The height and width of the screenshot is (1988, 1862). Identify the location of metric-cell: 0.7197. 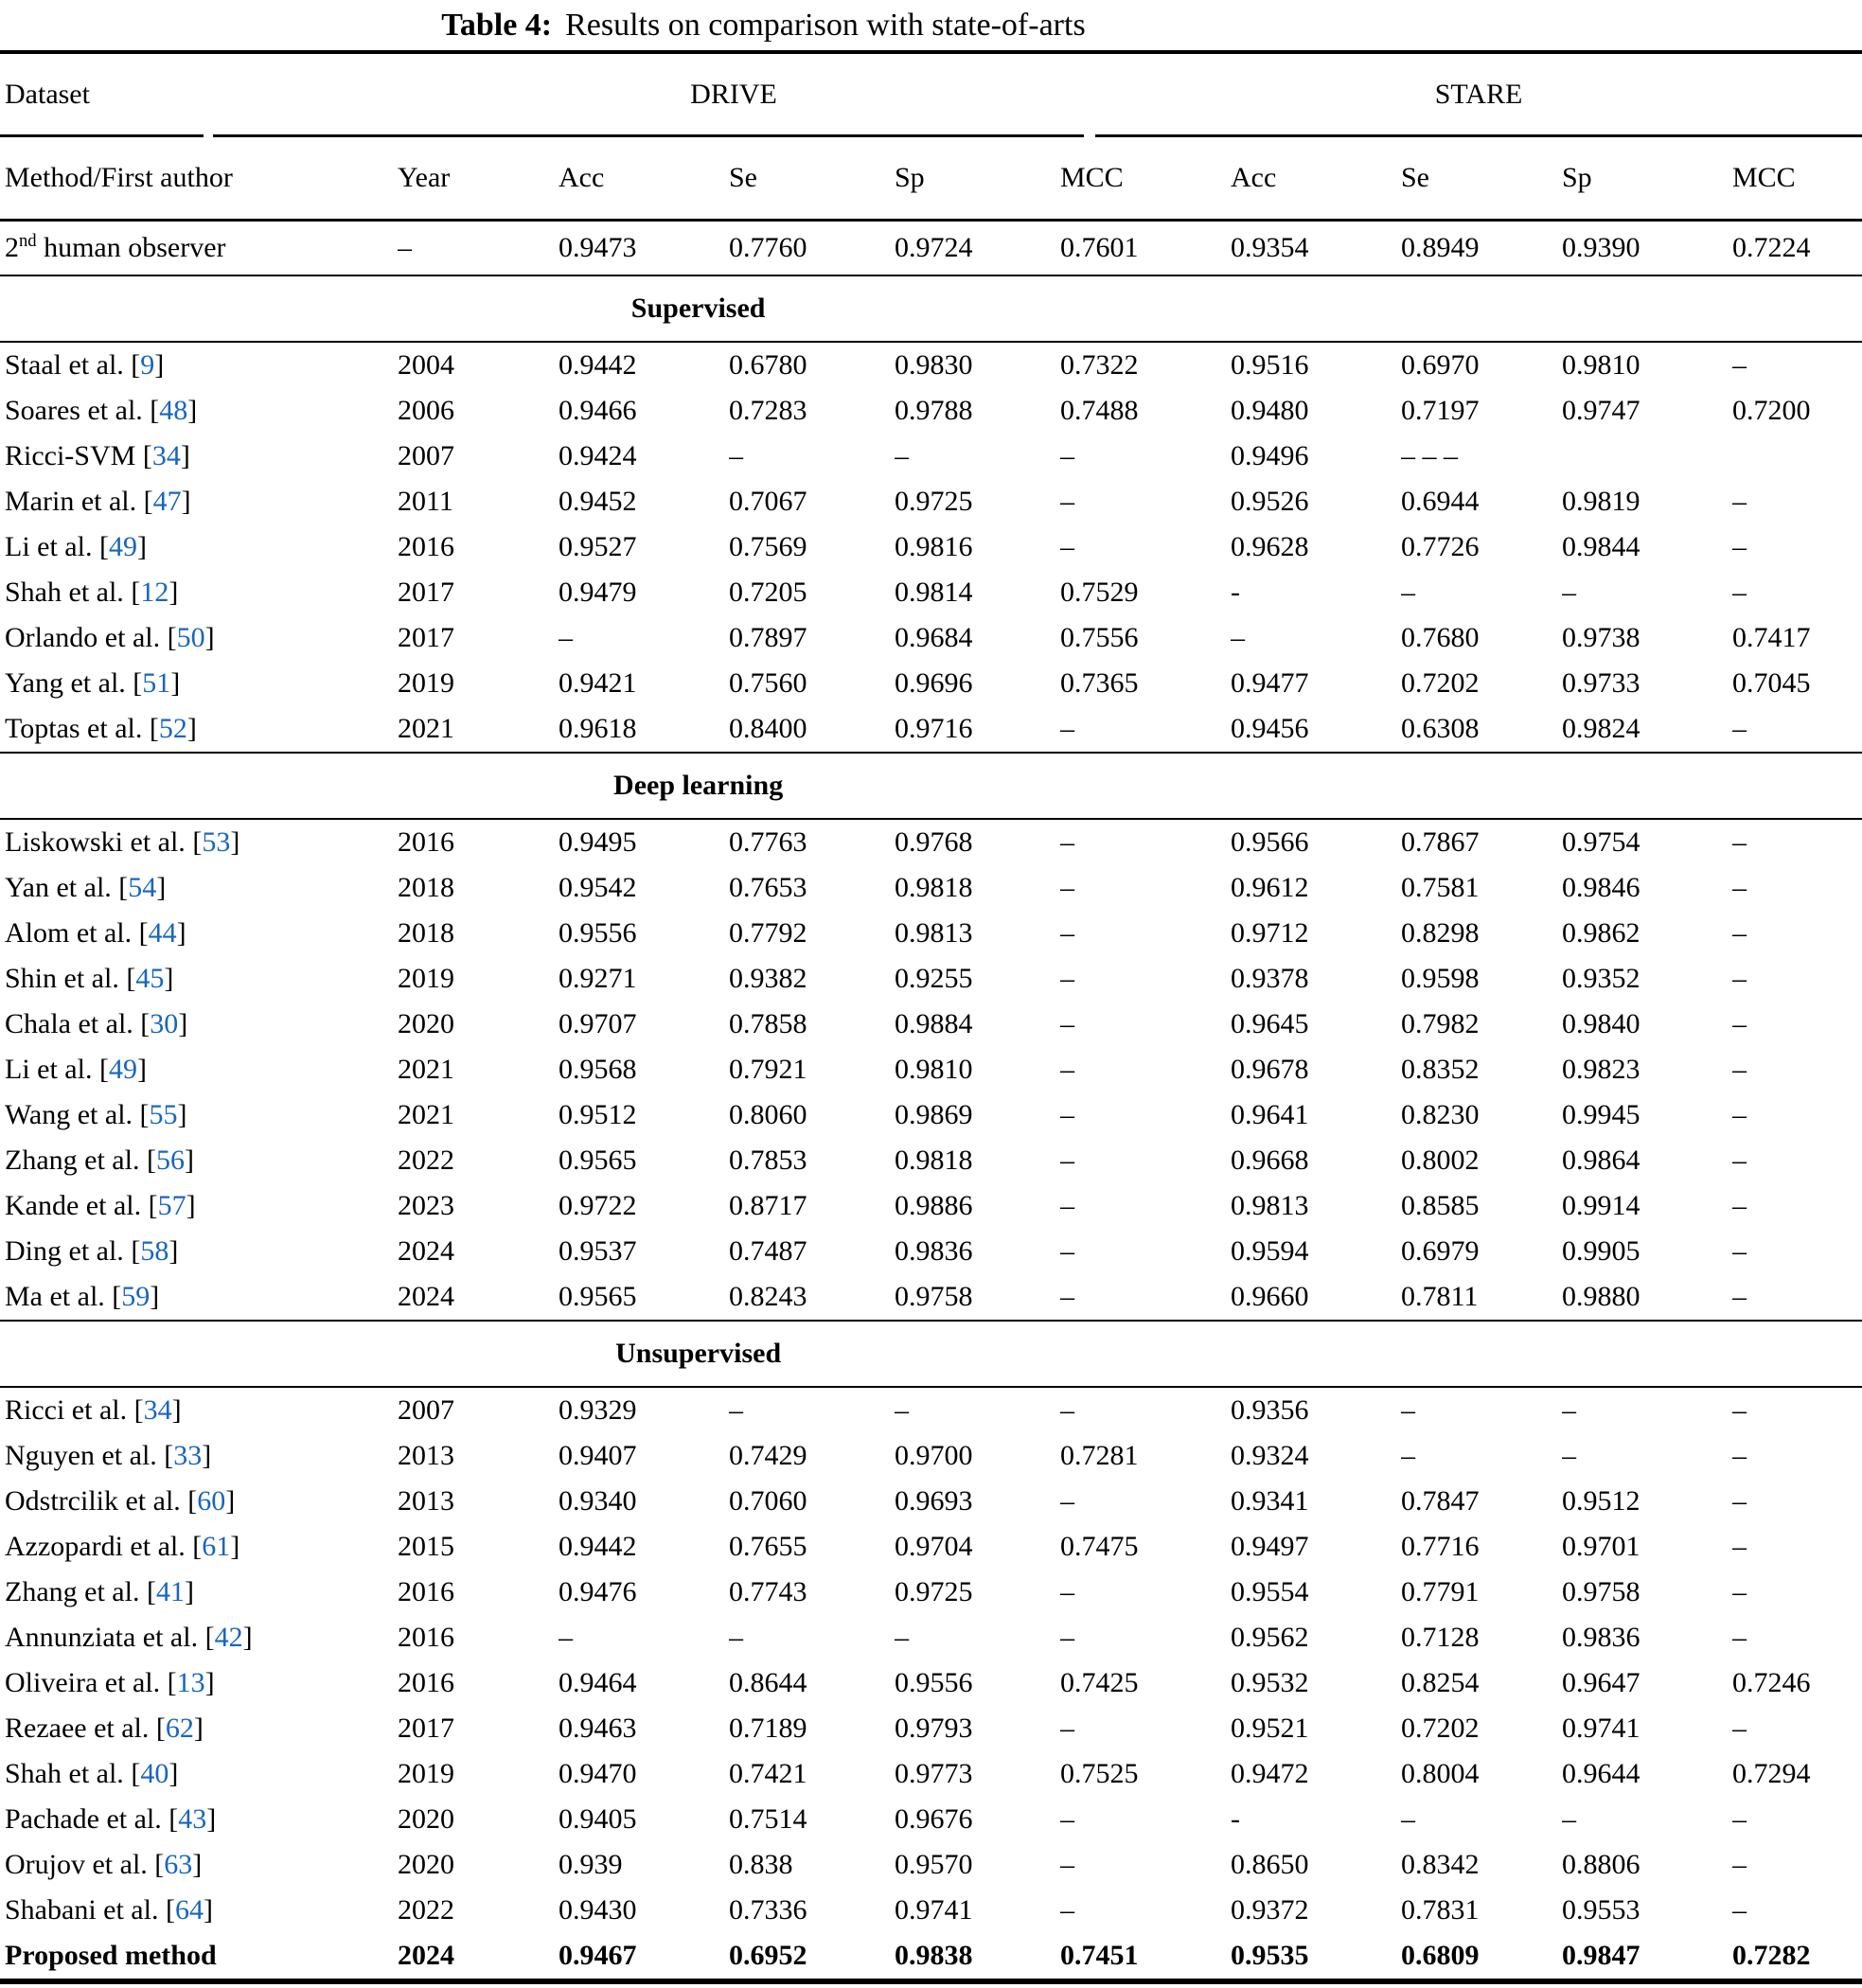
(1440, 410).